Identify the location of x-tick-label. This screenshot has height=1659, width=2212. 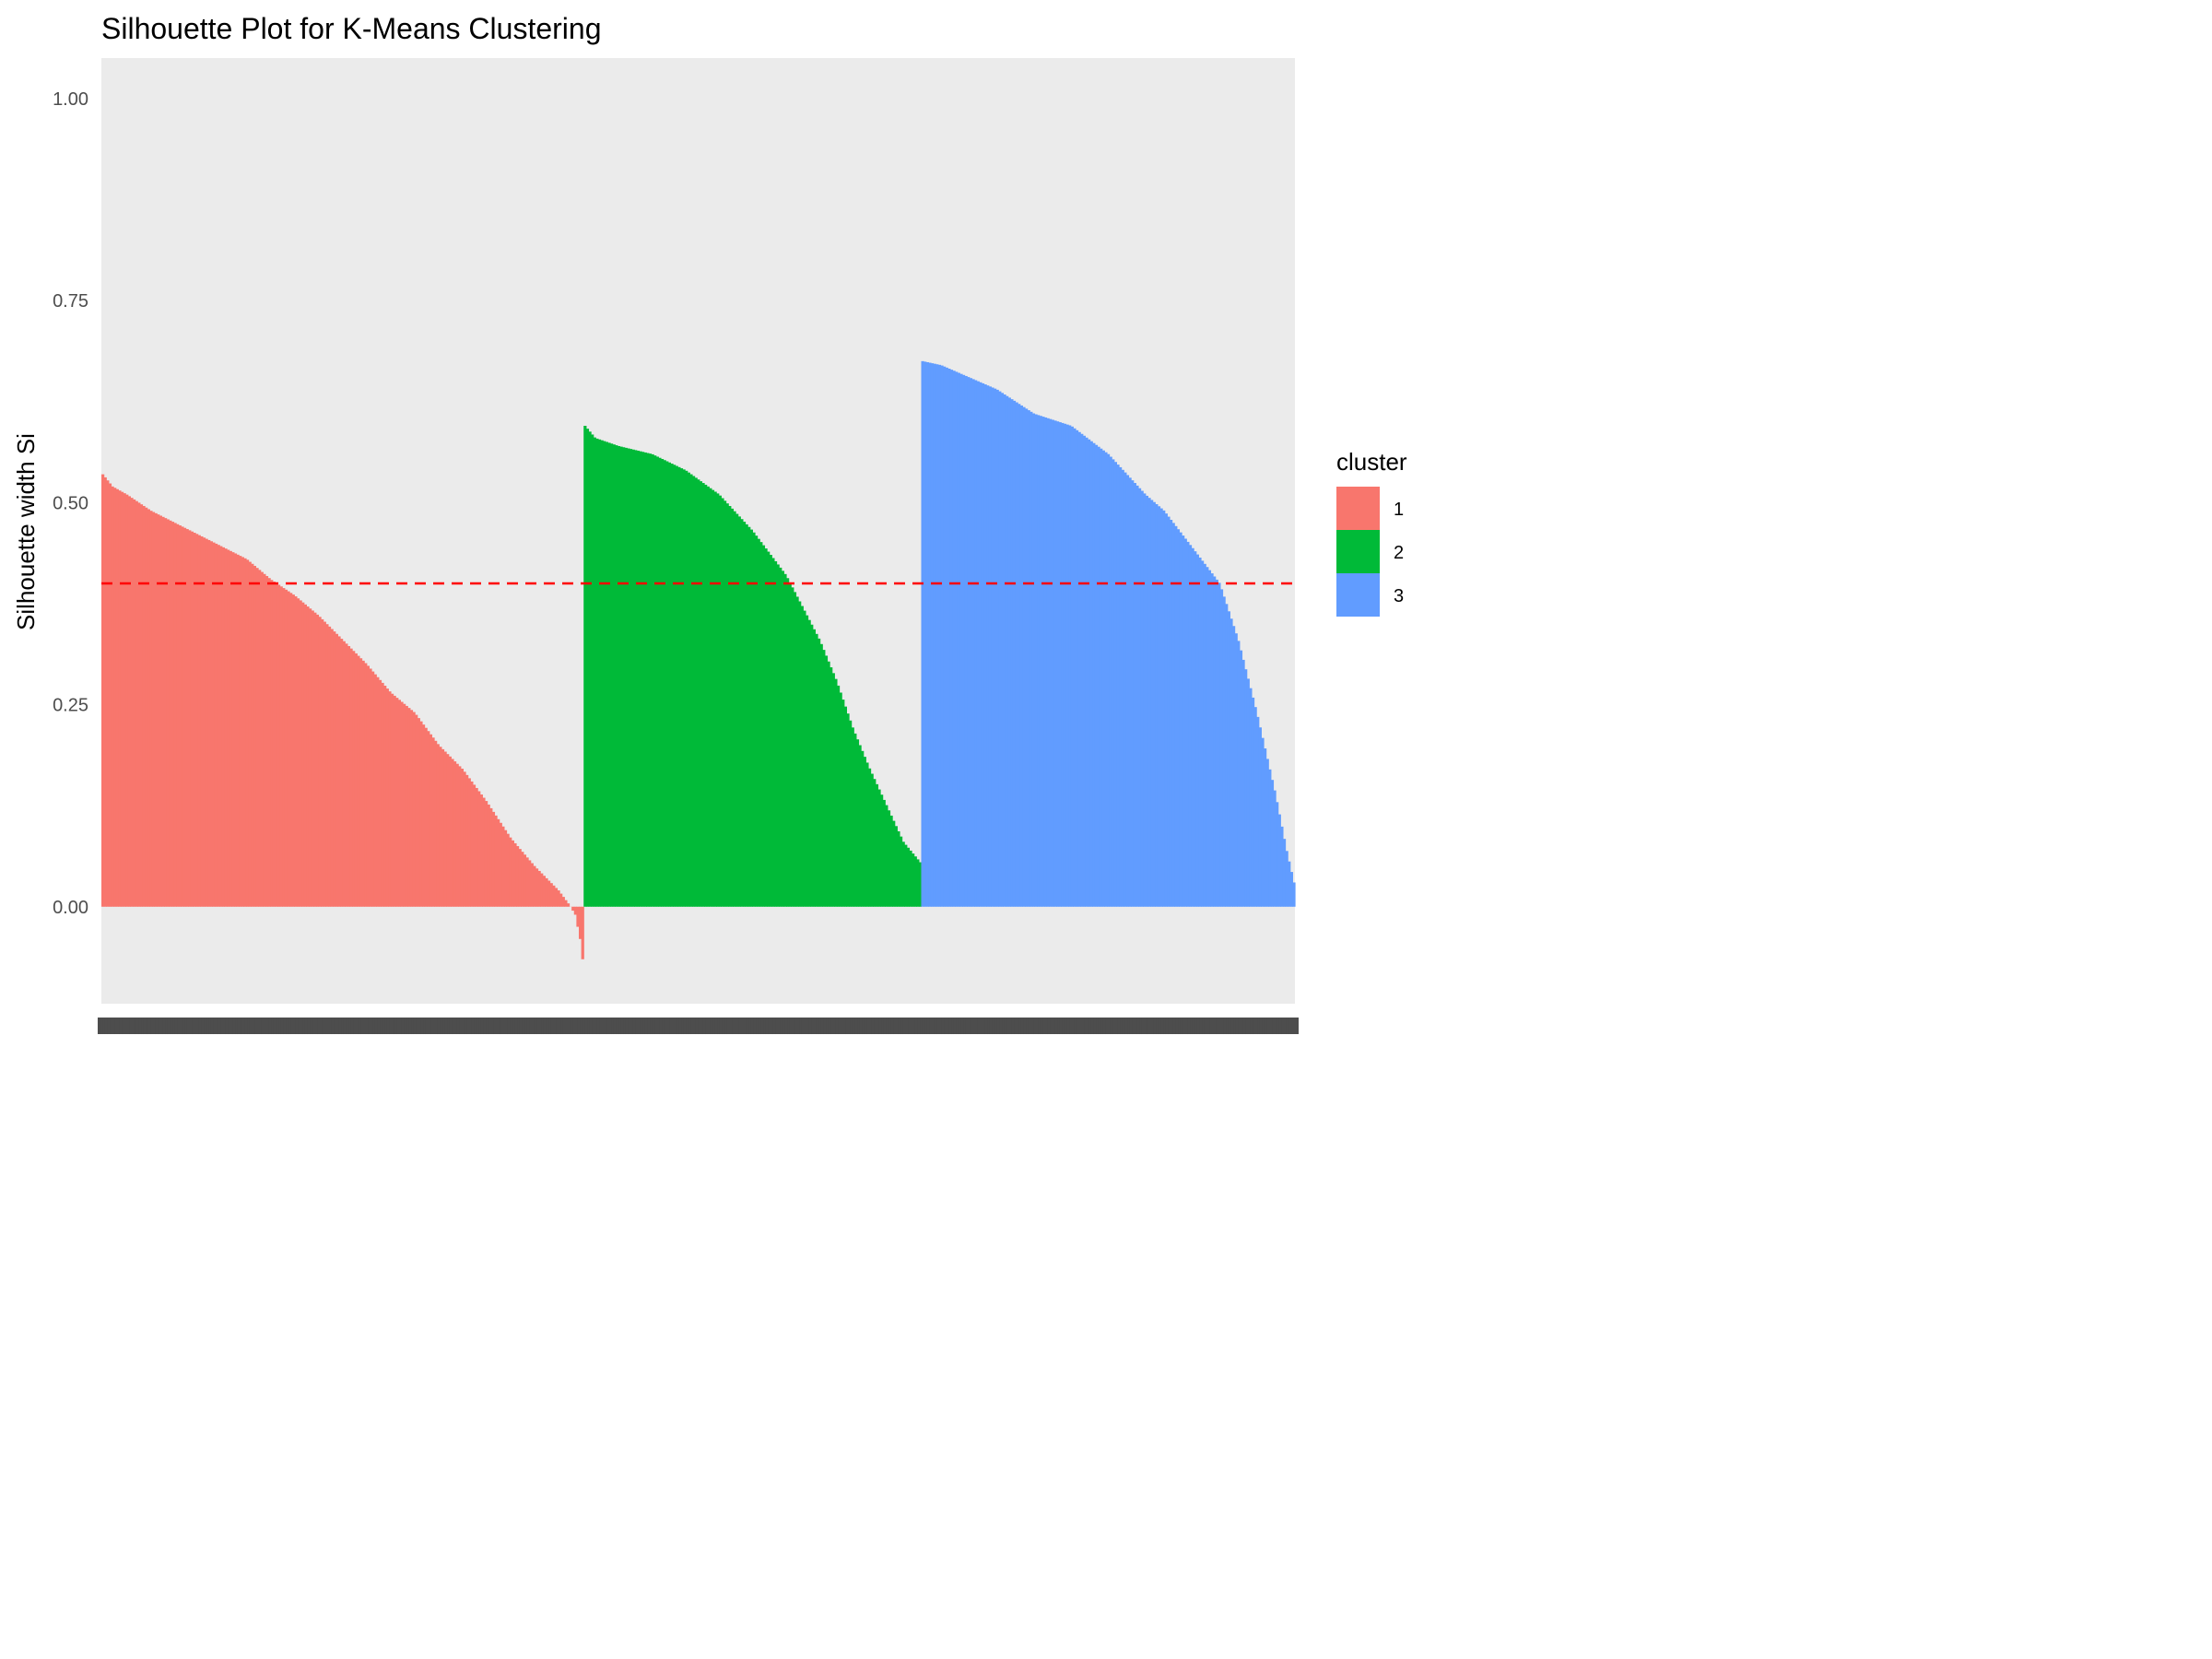
(1293, 1026).